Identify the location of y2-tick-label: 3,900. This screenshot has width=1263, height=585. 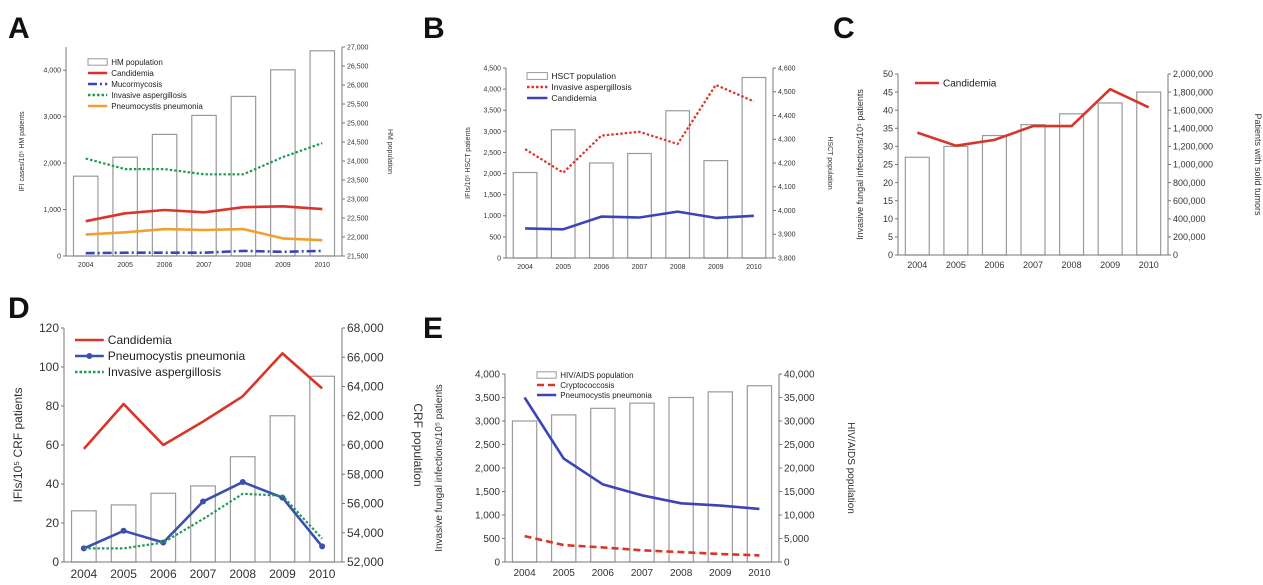
(787, 235).